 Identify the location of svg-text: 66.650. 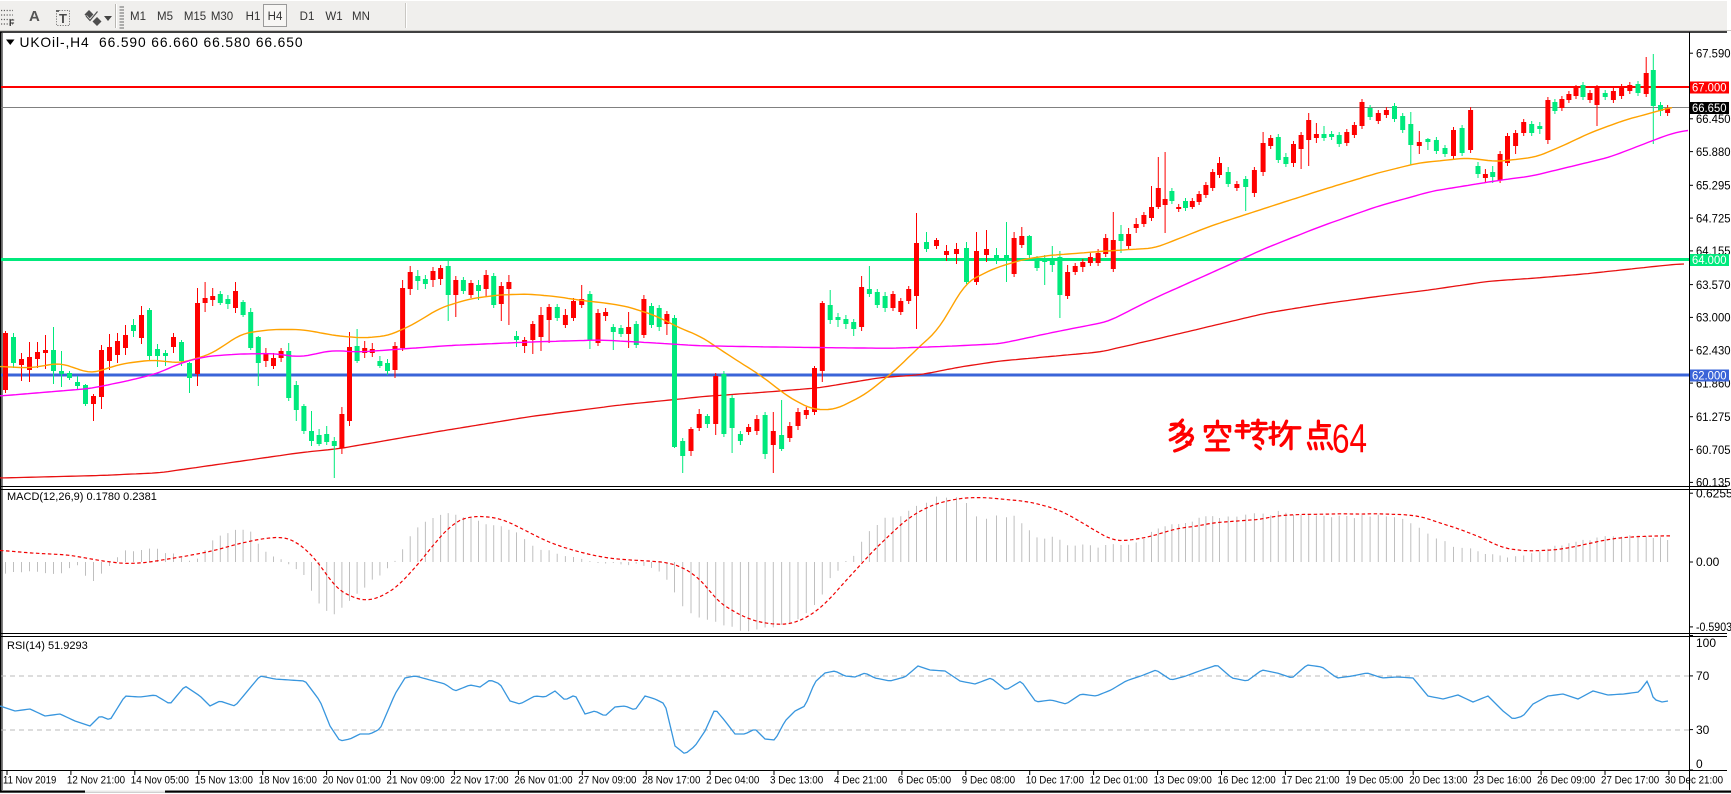
(1709, 108).